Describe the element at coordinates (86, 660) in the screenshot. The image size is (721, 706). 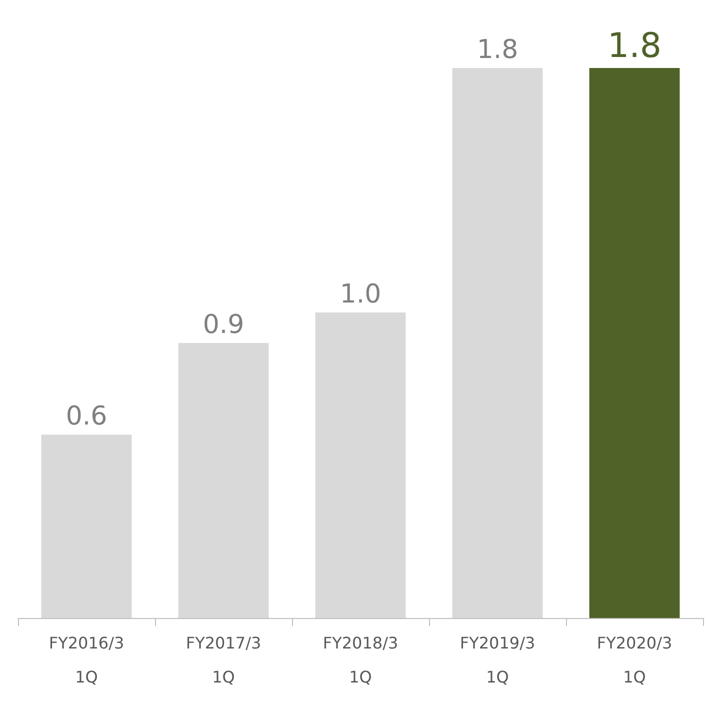
I see `x-tick-label: FY2016/3 1Q` at that location.